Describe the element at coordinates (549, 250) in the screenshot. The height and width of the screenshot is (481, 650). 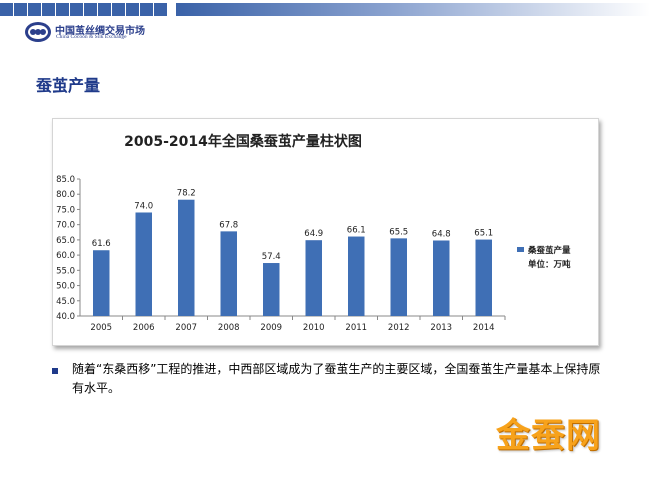
I see `legend-label: 桑蚕茧产量` at that location.